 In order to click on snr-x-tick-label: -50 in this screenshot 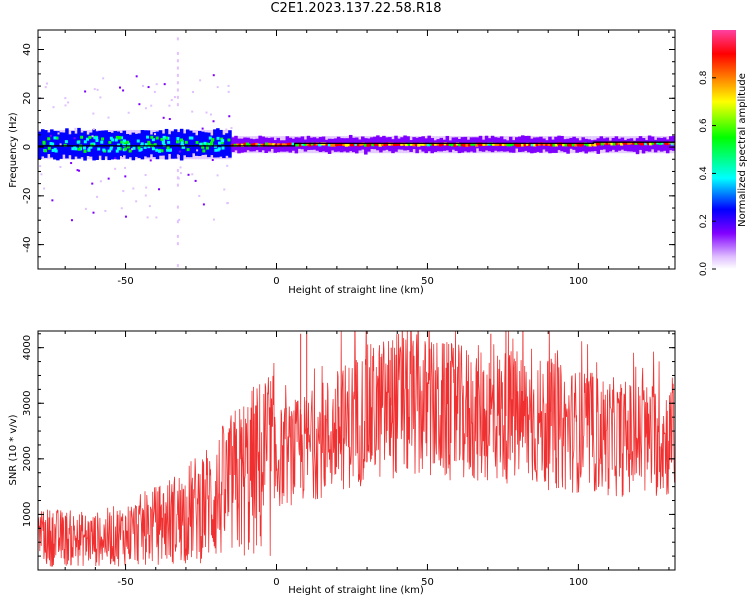, I will do `click(125, 582)`.